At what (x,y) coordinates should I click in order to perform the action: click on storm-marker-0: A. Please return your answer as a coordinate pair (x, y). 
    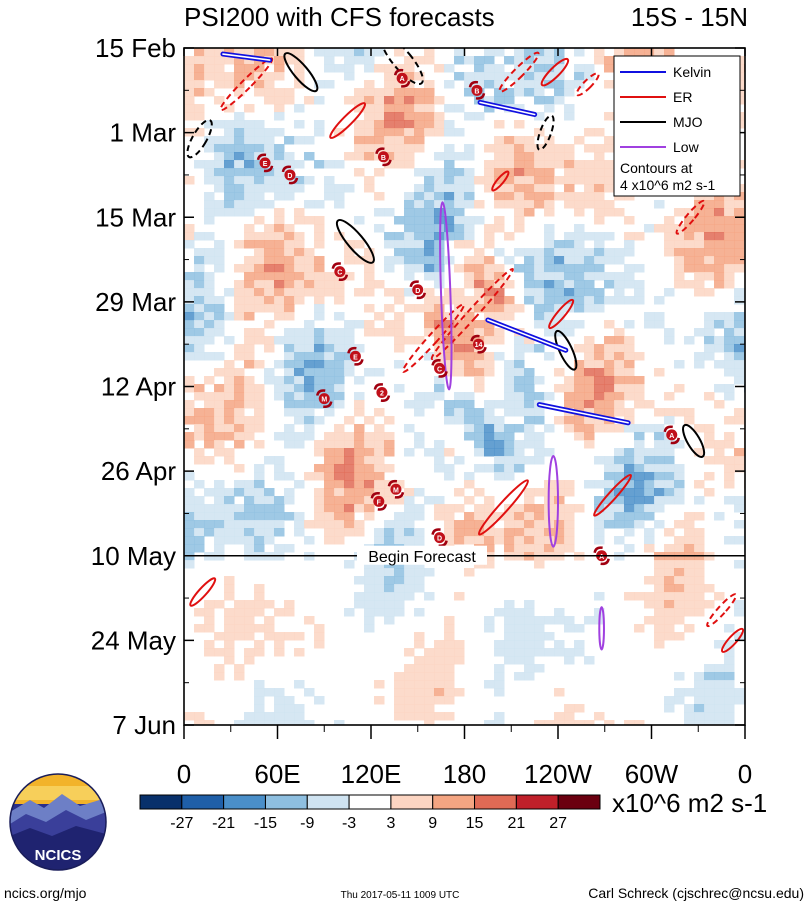
    Looking at the image, I should click on (402, 78).